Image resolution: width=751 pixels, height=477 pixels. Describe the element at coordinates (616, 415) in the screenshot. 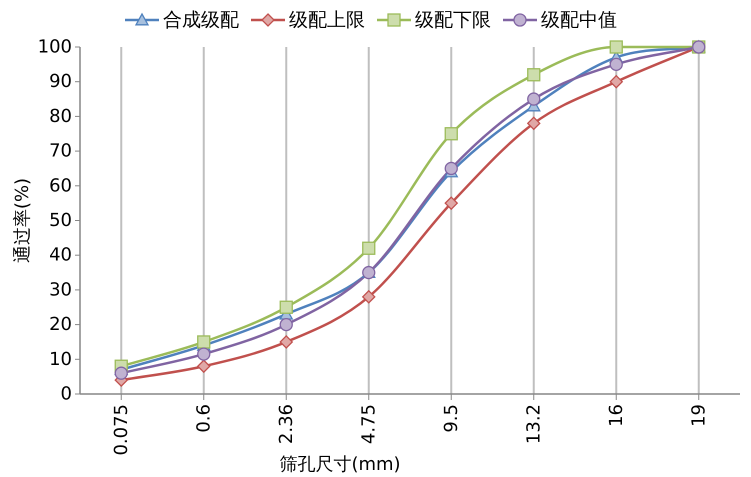

I see `x-tick-label: 16` at that location.